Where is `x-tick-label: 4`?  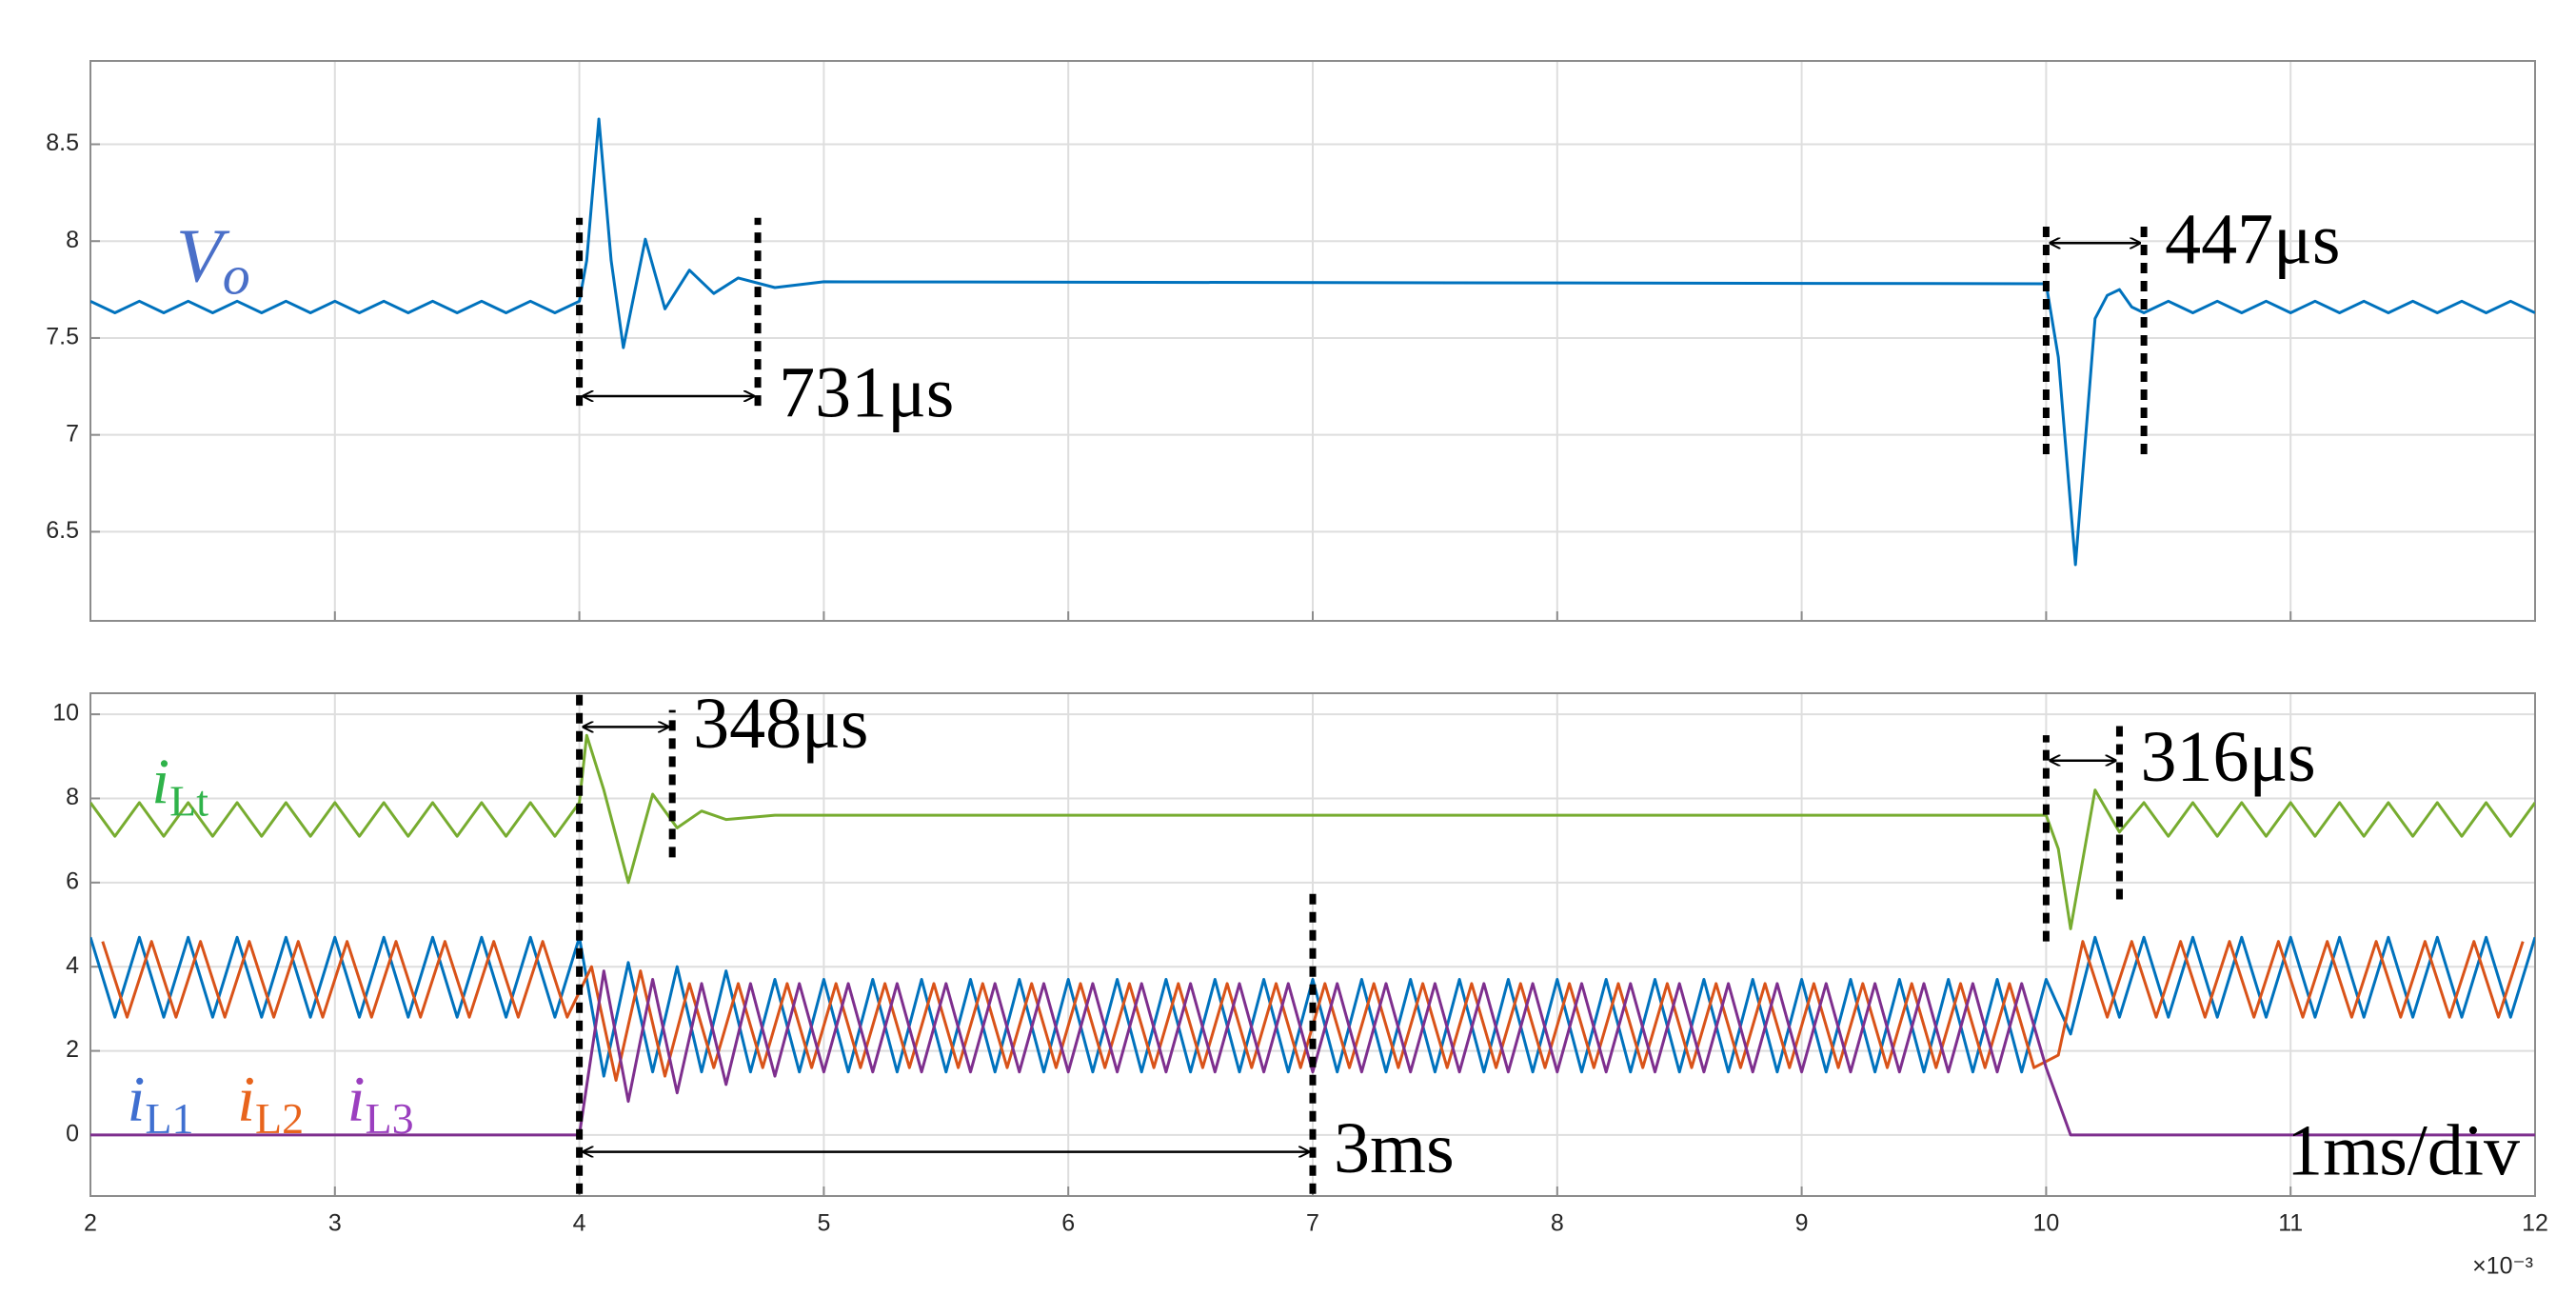
x-tick-label: 4 is located at coordinates (579, 1223).